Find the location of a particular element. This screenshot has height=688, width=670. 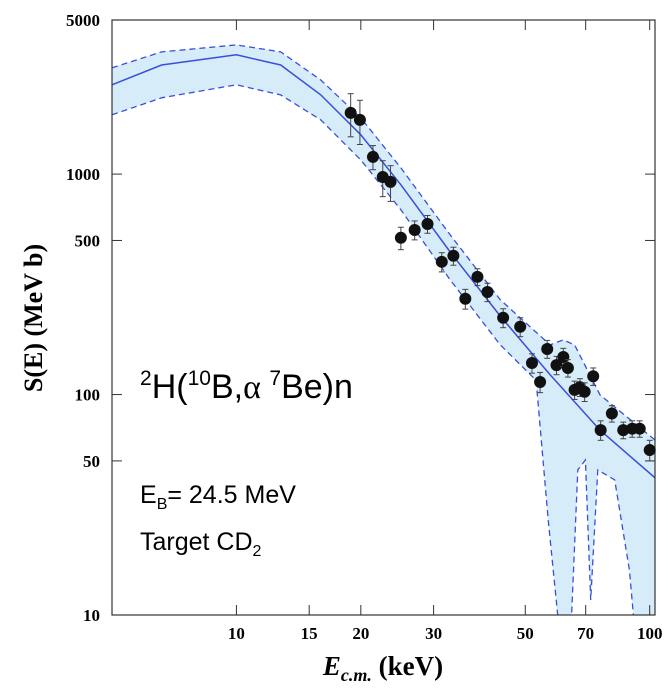

target-label: Target CD2 is located at coordinates (201, 544).